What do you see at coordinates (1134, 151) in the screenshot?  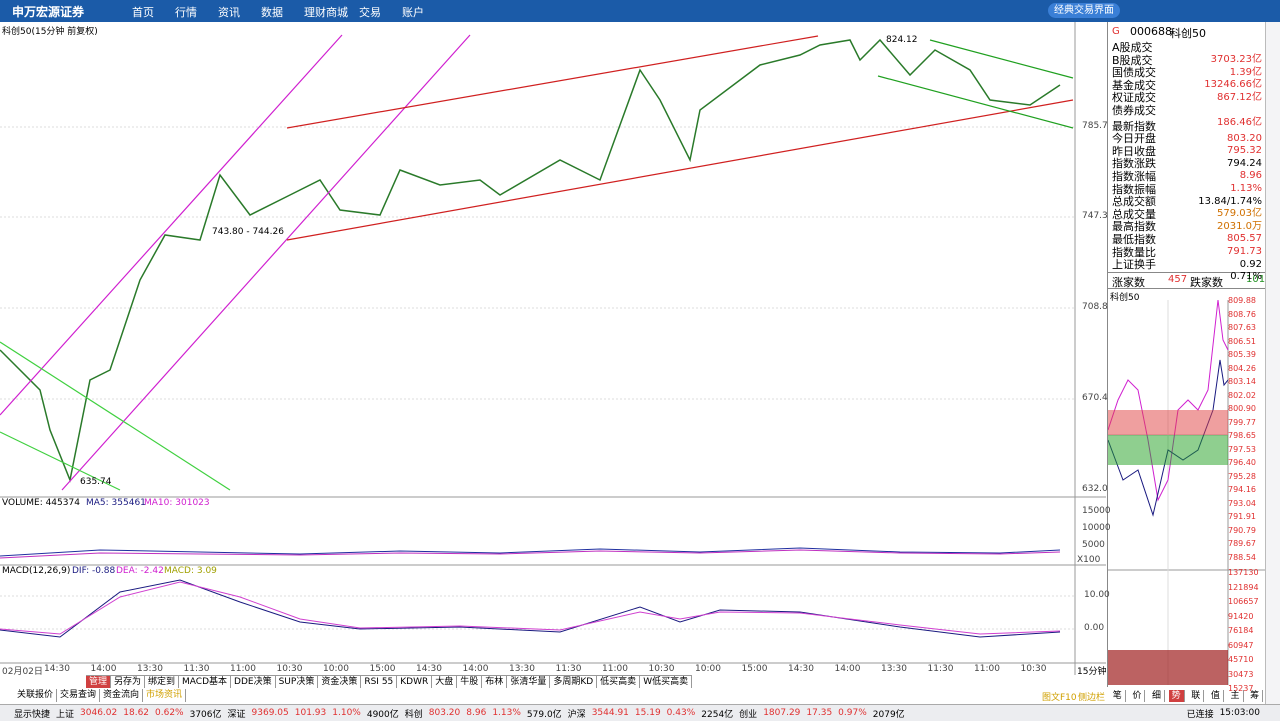 I see `quote-label: 昨日收盘` at bounding box center [1134, 151].